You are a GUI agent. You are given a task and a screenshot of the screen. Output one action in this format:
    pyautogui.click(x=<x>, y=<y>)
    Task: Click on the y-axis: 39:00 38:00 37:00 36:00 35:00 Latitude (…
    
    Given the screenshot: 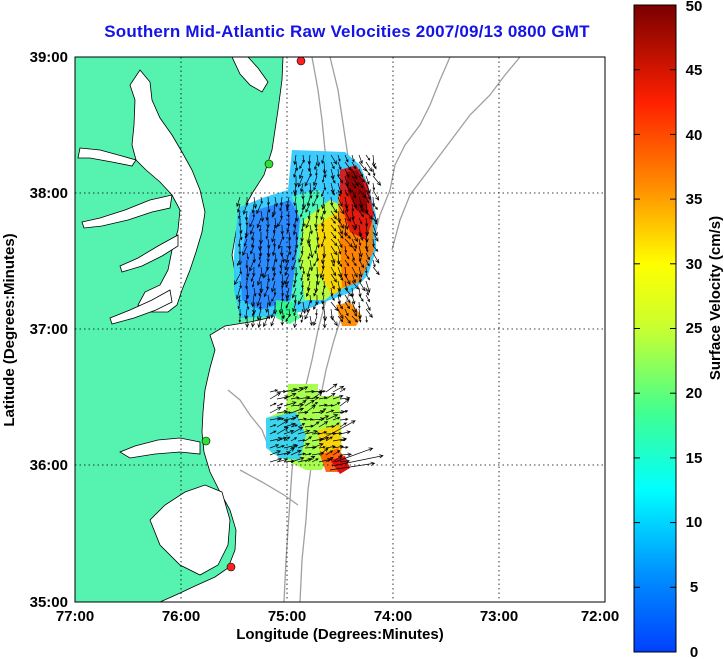 What is the action you would take?
    pyautogui.click(x=34, y=330)
    